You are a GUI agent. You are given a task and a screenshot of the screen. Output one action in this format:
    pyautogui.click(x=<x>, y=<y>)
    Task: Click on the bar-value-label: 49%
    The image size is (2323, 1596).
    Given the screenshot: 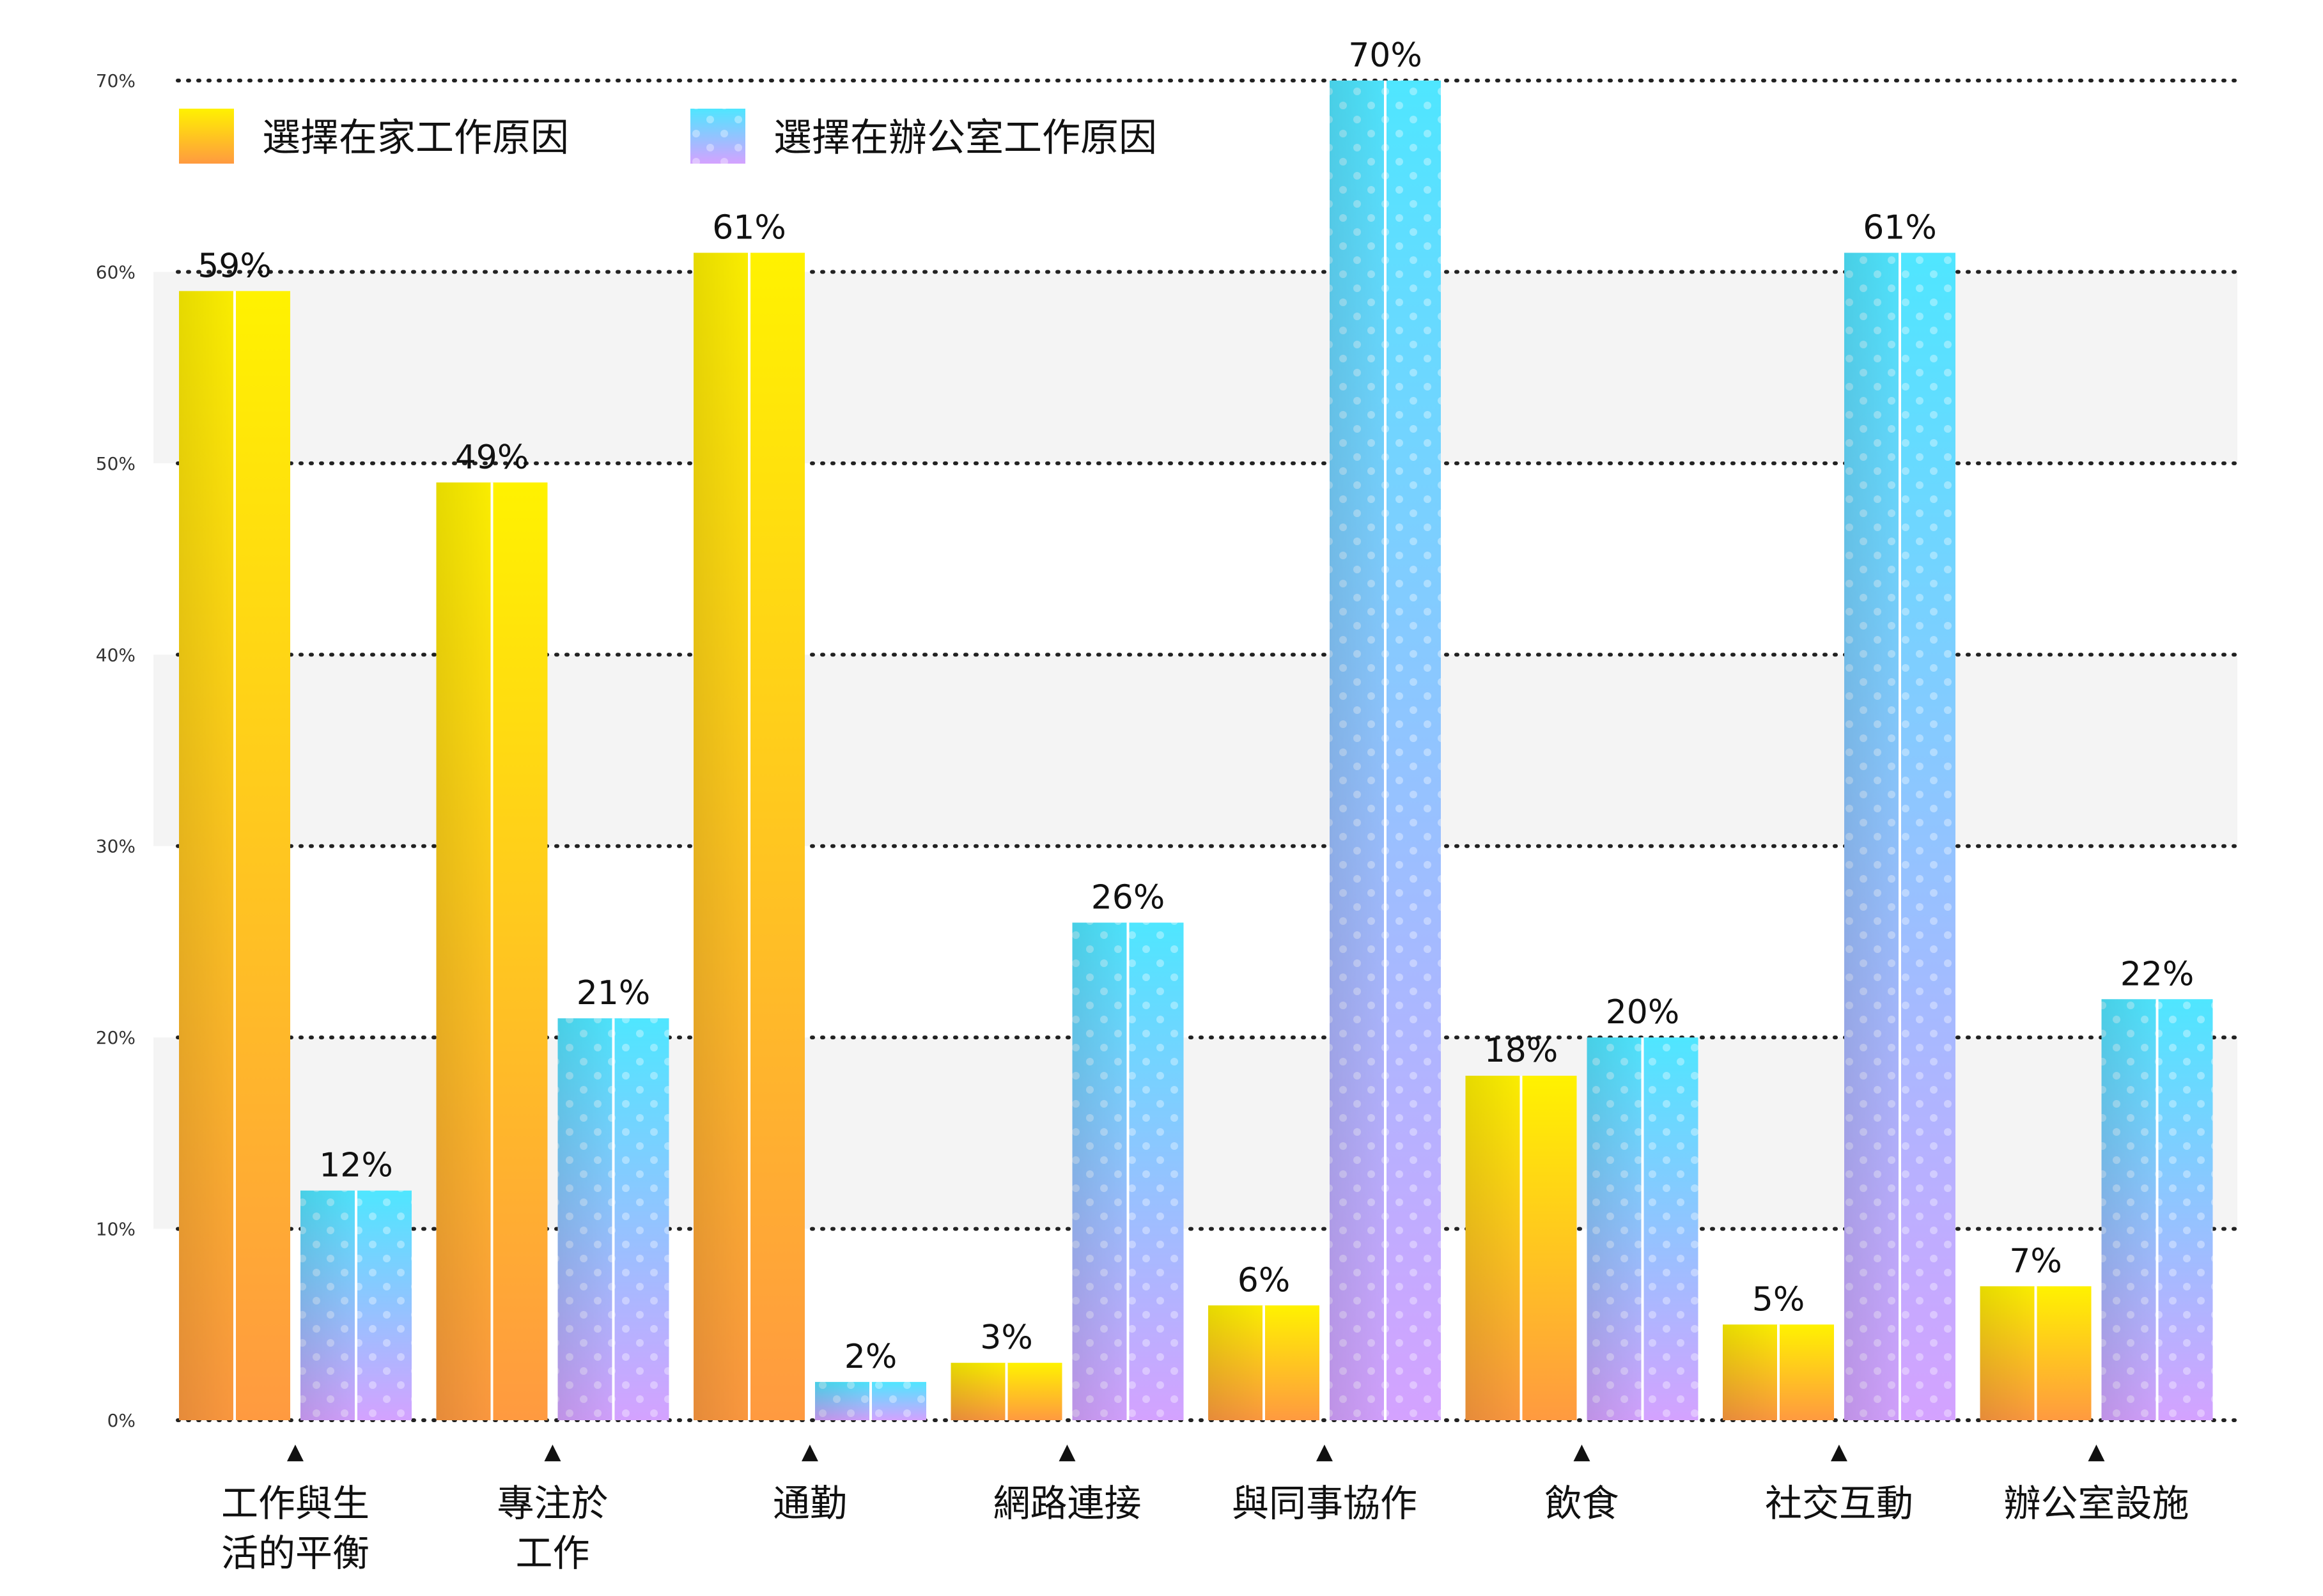 What is the action you would take?
    pyautogui.click(x=492, y=457)
    